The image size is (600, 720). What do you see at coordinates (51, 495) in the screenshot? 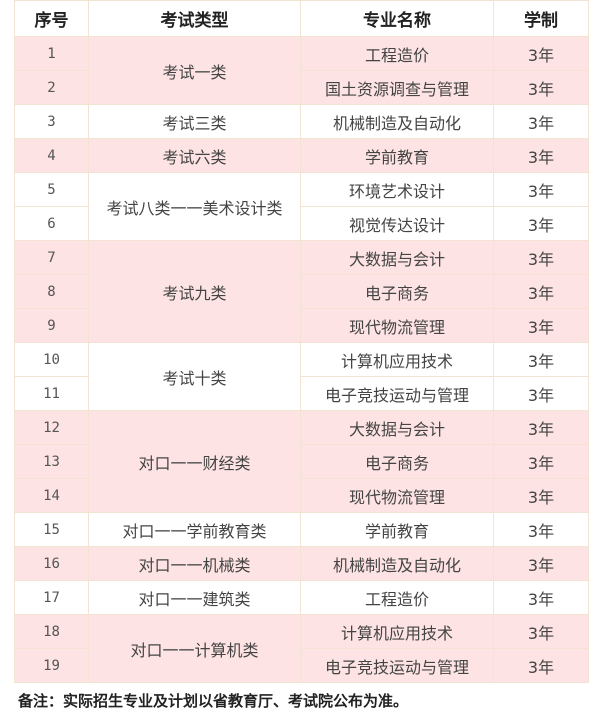
I see `row-number: 14` at bounding box center [51, 495].